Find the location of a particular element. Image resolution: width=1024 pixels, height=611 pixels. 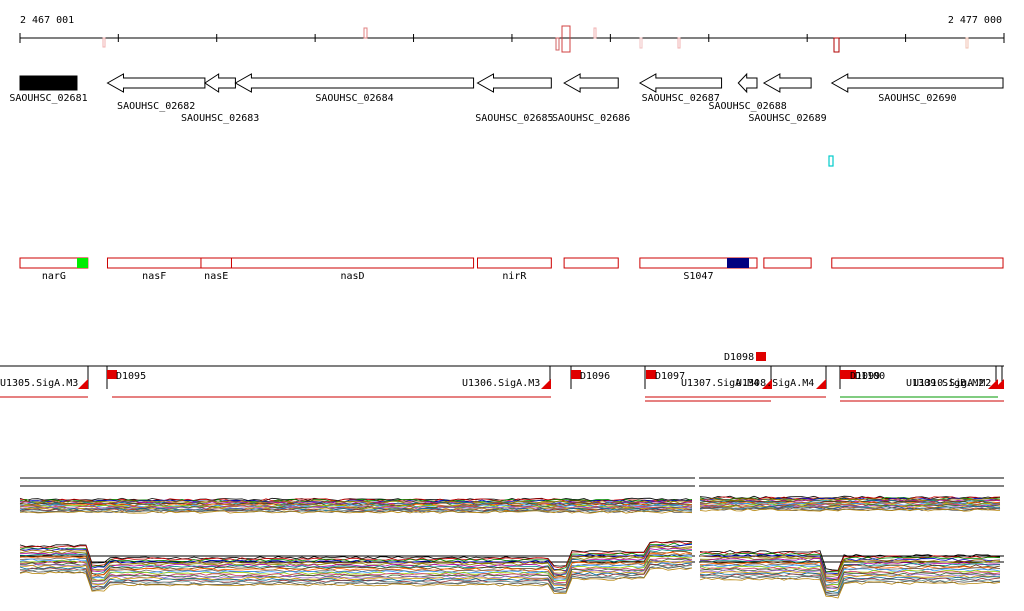

gene-id-label: SAOUHSC_02687 is located at coordinates (681, 98).